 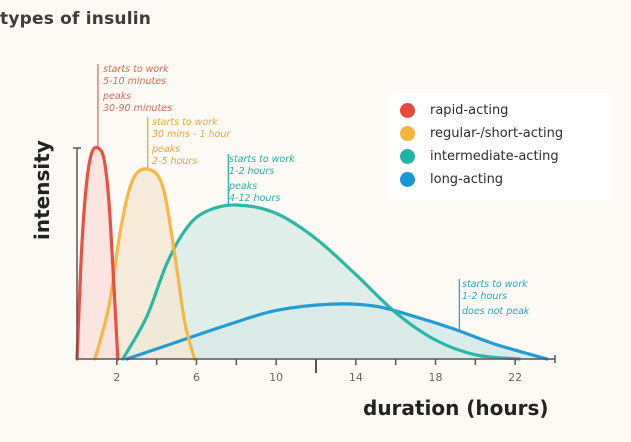 What do you see at coordinates (116, 377) in the screenshot?
I see `x-tick-label: 2` at bounding box center [116, 377].